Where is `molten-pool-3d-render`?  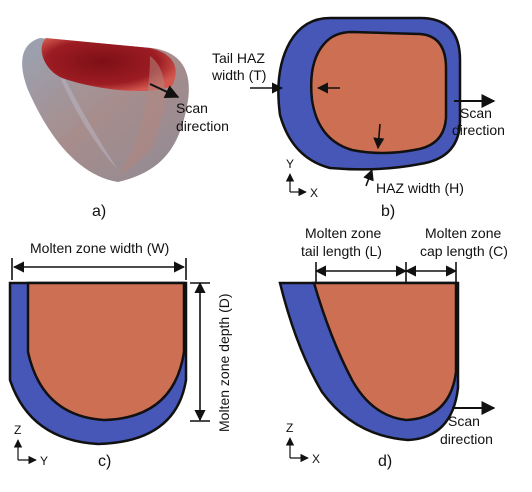
molten-pool-3d-render is located at coordinates (105, 110).